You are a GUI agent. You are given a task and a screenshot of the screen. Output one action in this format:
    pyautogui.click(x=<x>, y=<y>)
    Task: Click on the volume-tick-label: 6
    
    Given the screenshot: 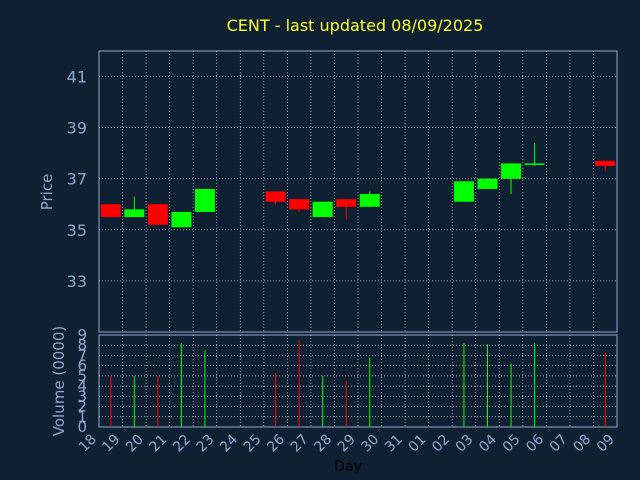 What is the action you would take?
    pyautogui.click(x=82, y=366)
    